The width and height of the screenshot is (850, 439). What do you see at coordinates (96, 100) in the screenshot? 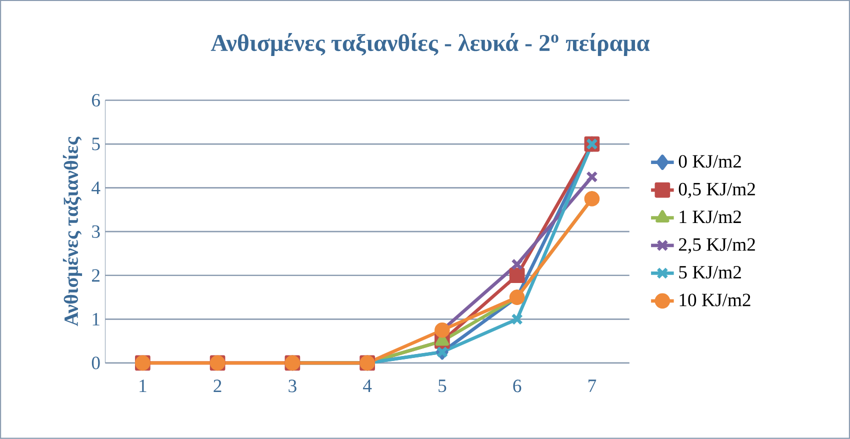
I see `y-tick-label: 6` at bounding box center [96, 100].